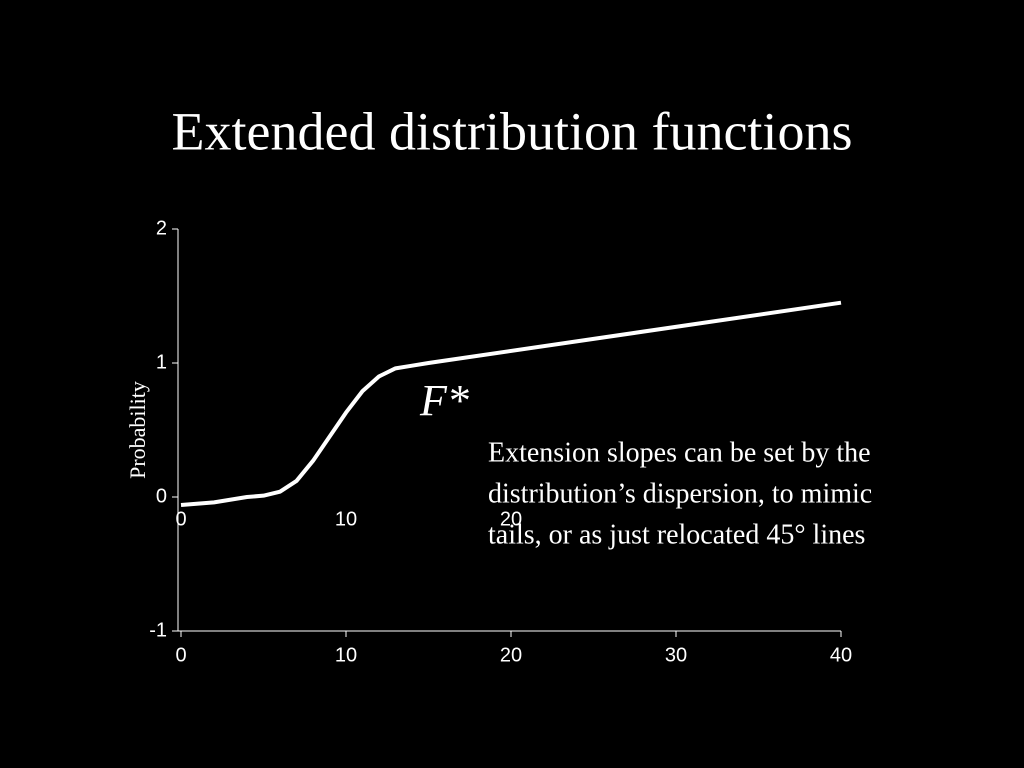  What do you see at coordinates (841, 655) in the screenshot?
I see `x-tick-label: 40` at bounding box center [841, 655].